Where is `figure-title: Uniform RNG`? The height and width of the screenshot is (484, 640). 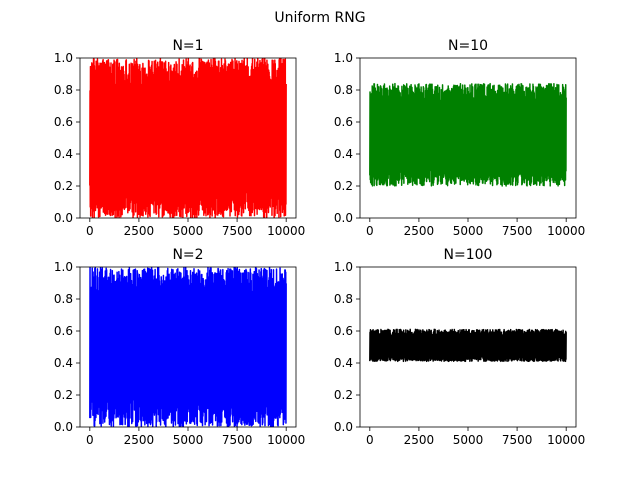
figure-title: Uniform RNG is located at coordinates (319, 18).